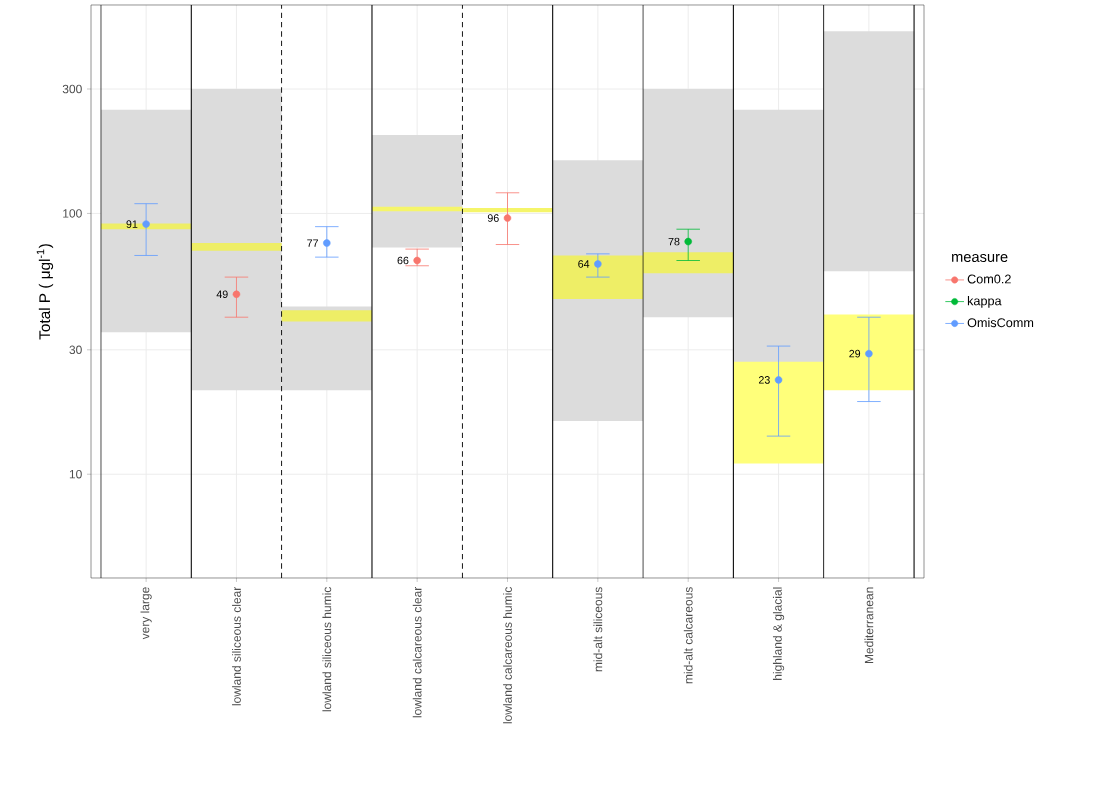 This screenshot has width=1105, height=799. Describe the element at coordinates (45, 292) in the screenshot. I see `y-axis-title: Total P ( μgl$^{-1}$)` at that location.